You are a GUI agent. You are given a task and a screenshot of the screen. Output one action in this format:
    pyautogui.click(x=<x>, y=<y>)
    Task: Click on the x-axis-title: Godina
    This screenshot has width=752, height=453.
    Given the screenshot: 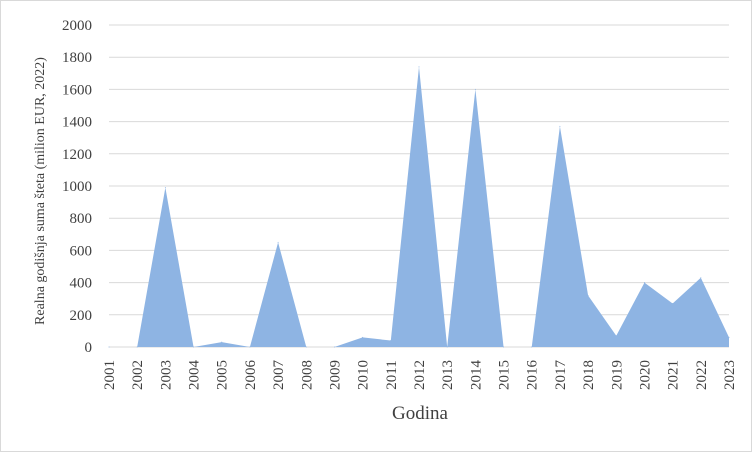 What is the action you would take?
    pyautogui.click(x=420, y=413)
    